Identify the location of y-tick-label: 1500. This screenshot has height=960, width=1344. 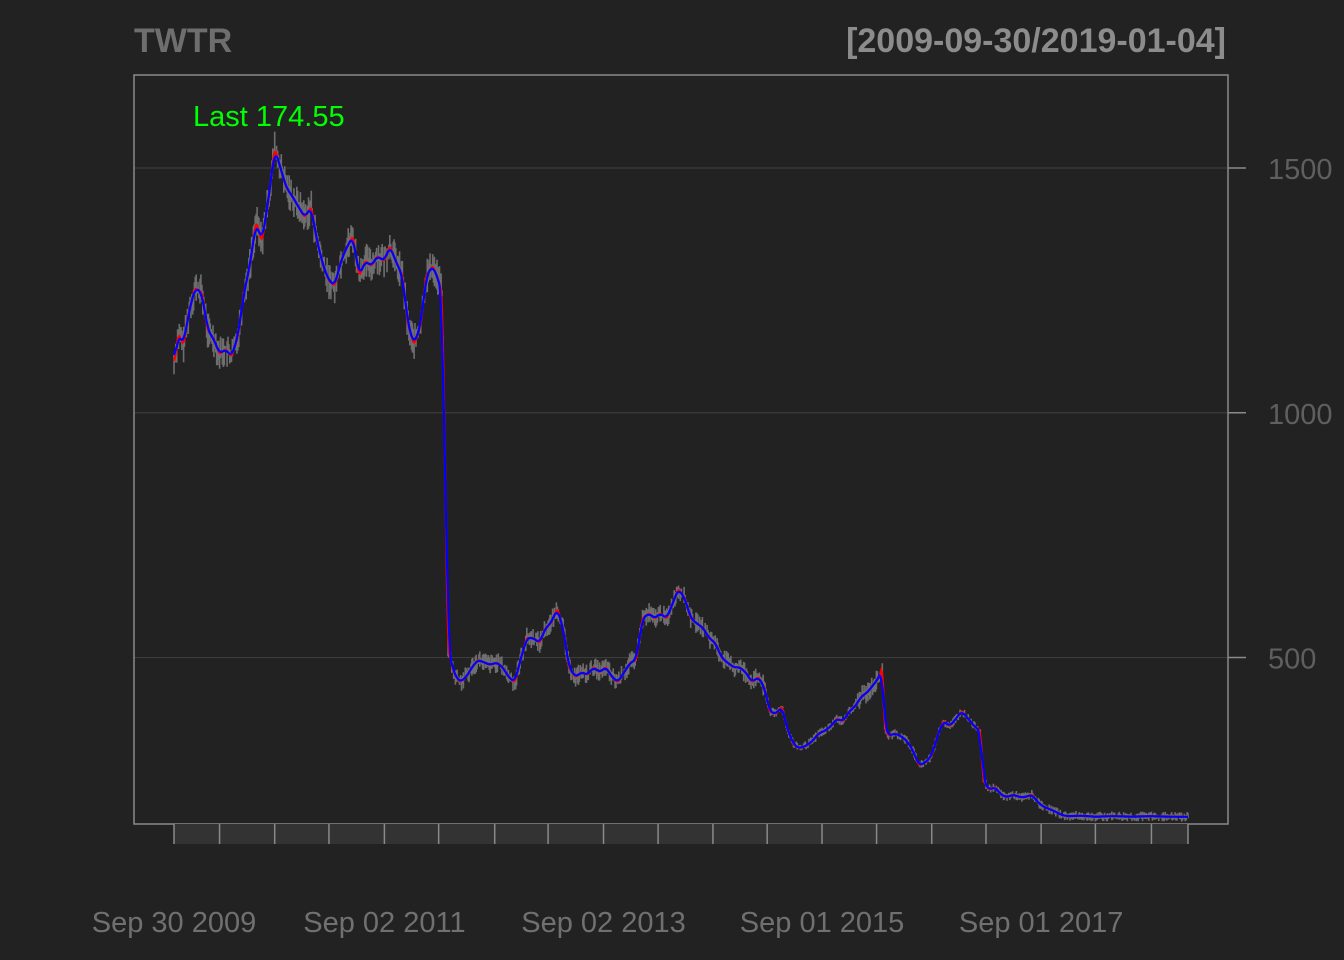
(1300, 170).